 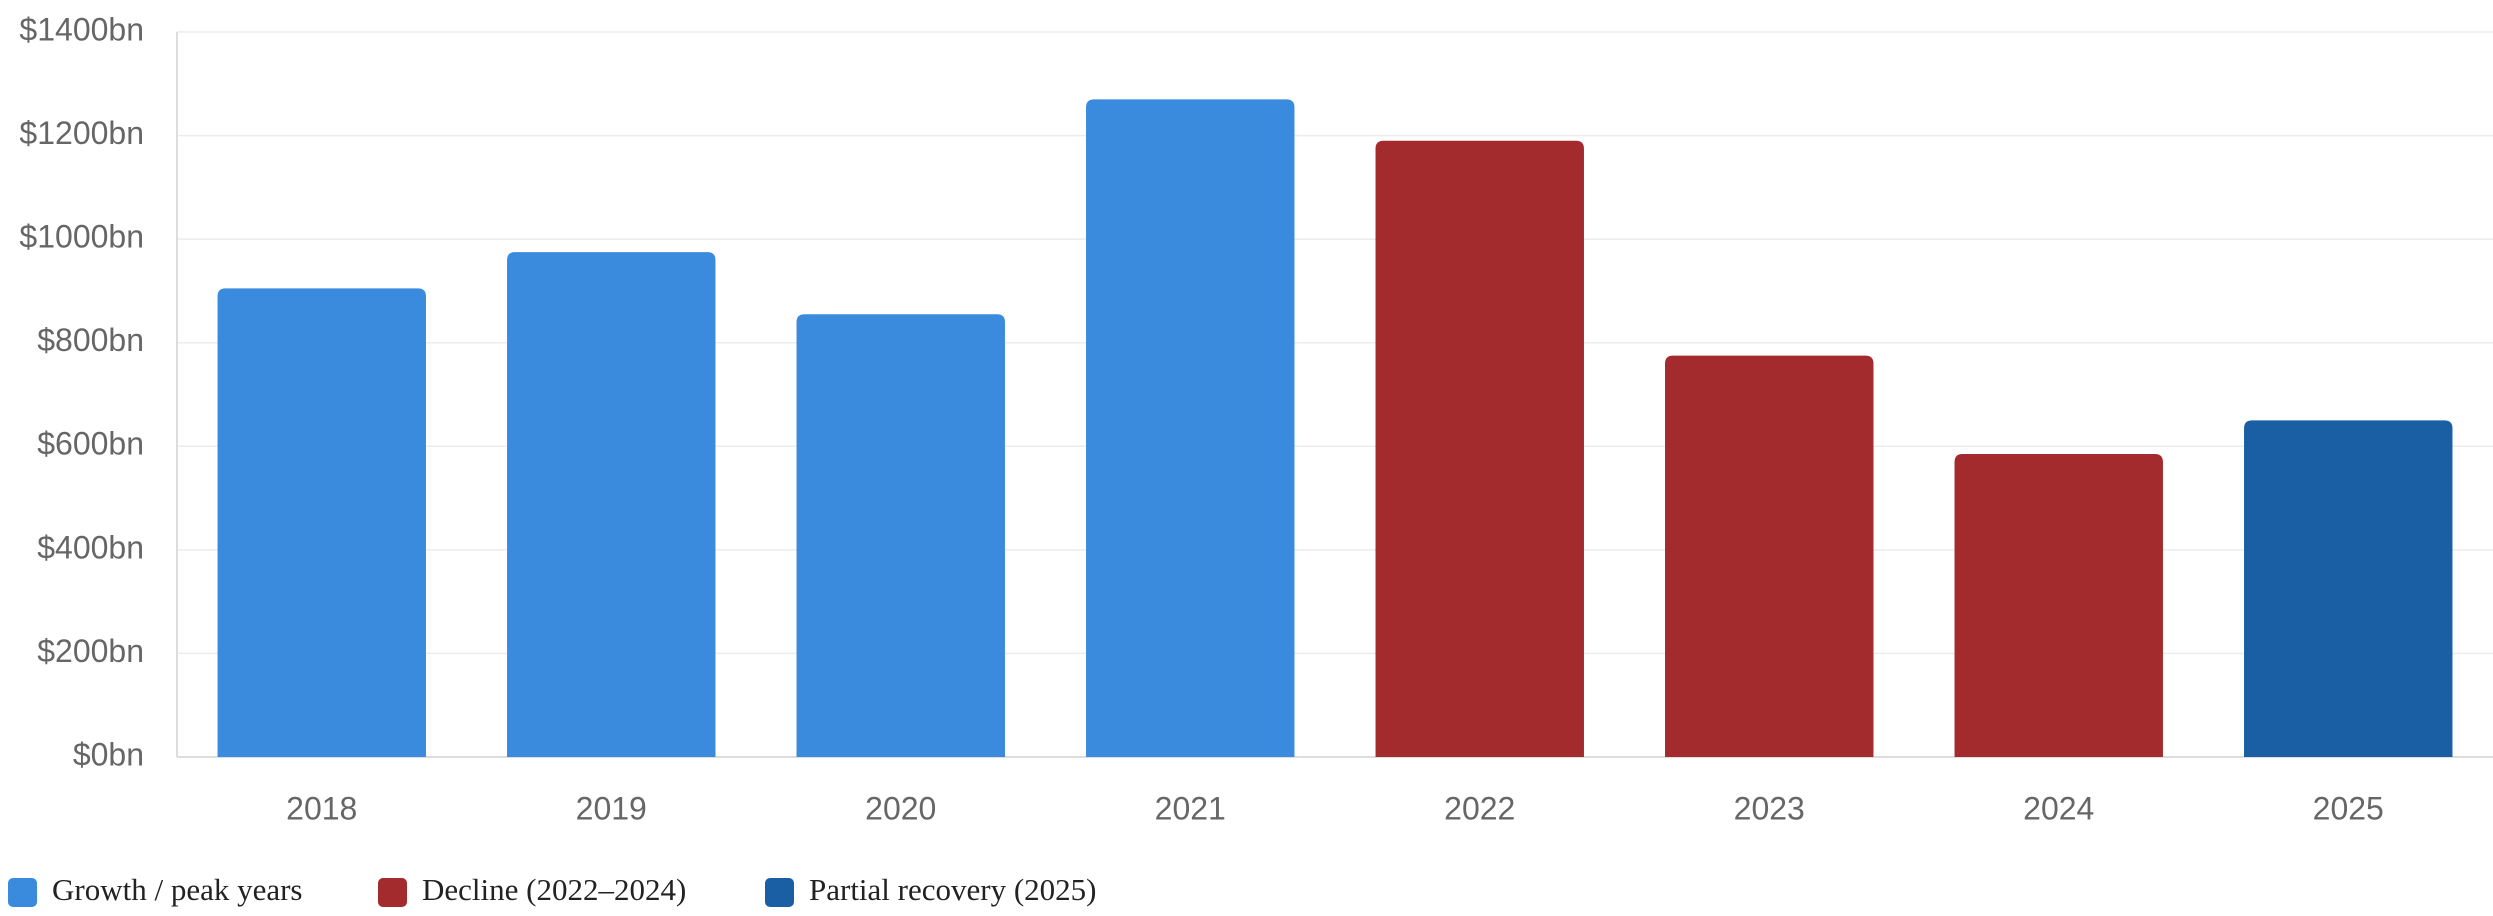 I want to click on legend-label: Decline (2022–2024), so click(x=554, y=889).